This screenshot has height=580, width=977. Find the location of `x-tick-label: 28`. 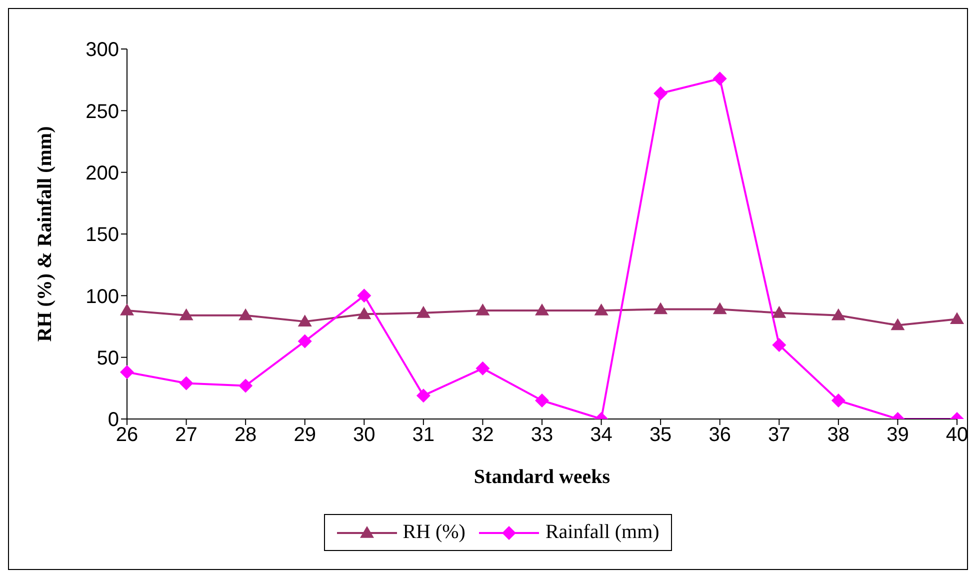

x-tick-label: 28 is located at coordinates (245, 435).